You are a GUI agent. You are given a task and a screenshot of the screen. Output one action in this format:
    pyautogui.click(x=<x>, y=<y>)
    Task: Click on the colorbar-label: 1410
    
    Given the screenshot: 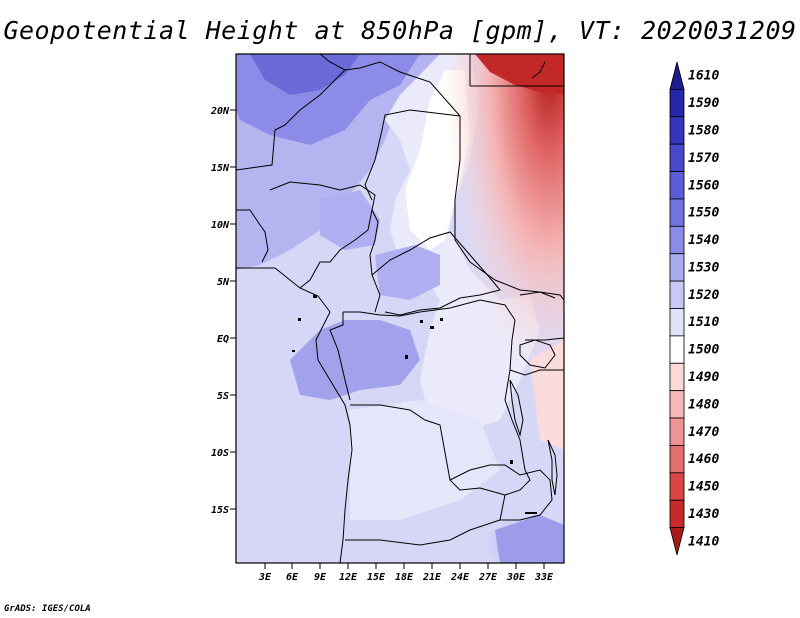 What is the action you would take?
    pyautogui.click(x=703, y=541)
    